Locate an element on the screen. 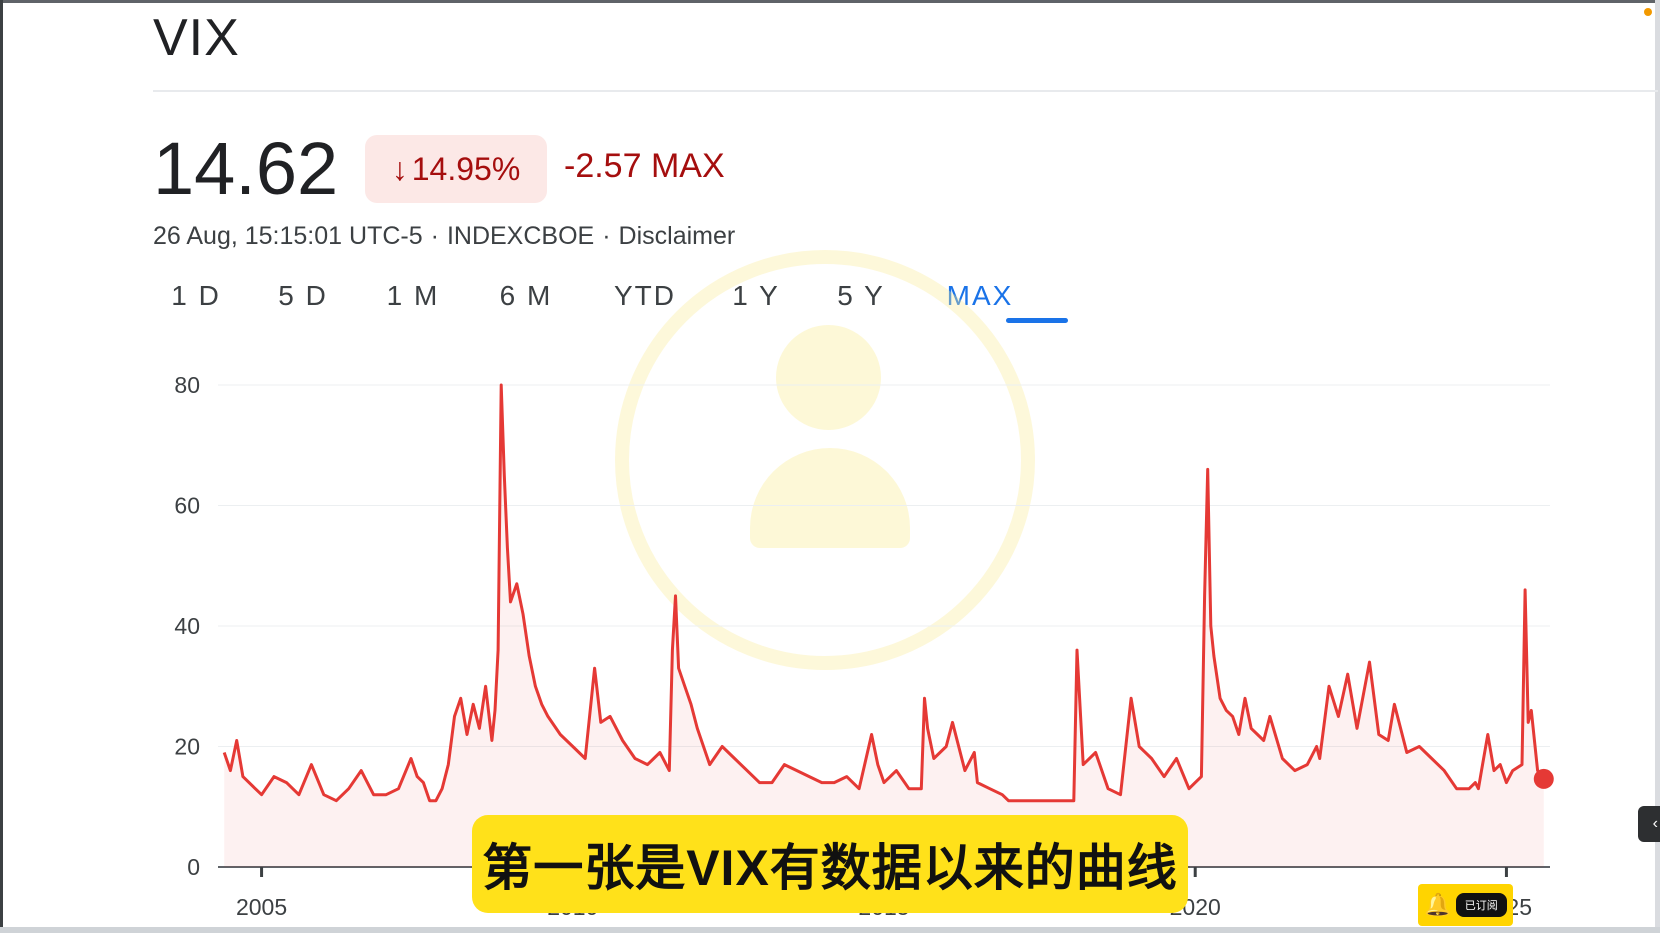 The height and width of the screenshot is (933, 1660). ticker-symbol: VIX is located at coordinates (196, 38).